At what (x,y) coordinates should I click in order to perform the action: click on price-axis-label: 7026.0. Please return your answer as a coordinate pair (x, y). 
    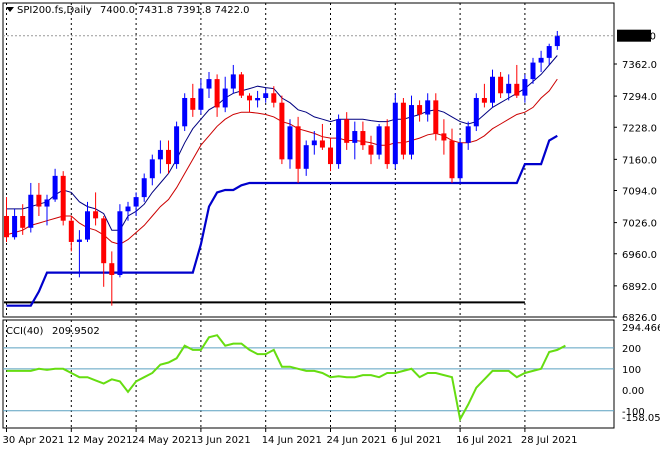
    Looking at the image, I should click on (639, 224).